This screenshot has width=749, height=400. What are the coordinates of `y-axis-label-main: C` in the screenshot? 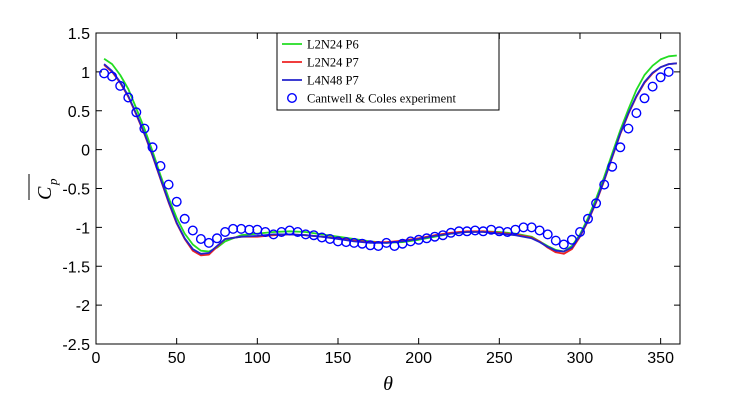 It's located at (45, 193).